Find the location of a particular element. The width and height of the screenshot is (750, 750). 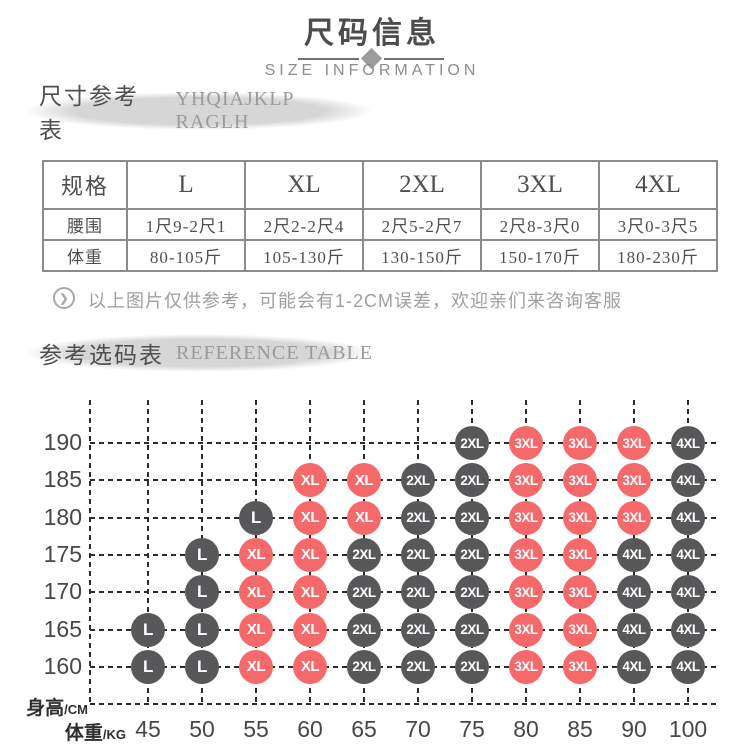

x-tick-label: 100 is located at coordinates (688, 729).